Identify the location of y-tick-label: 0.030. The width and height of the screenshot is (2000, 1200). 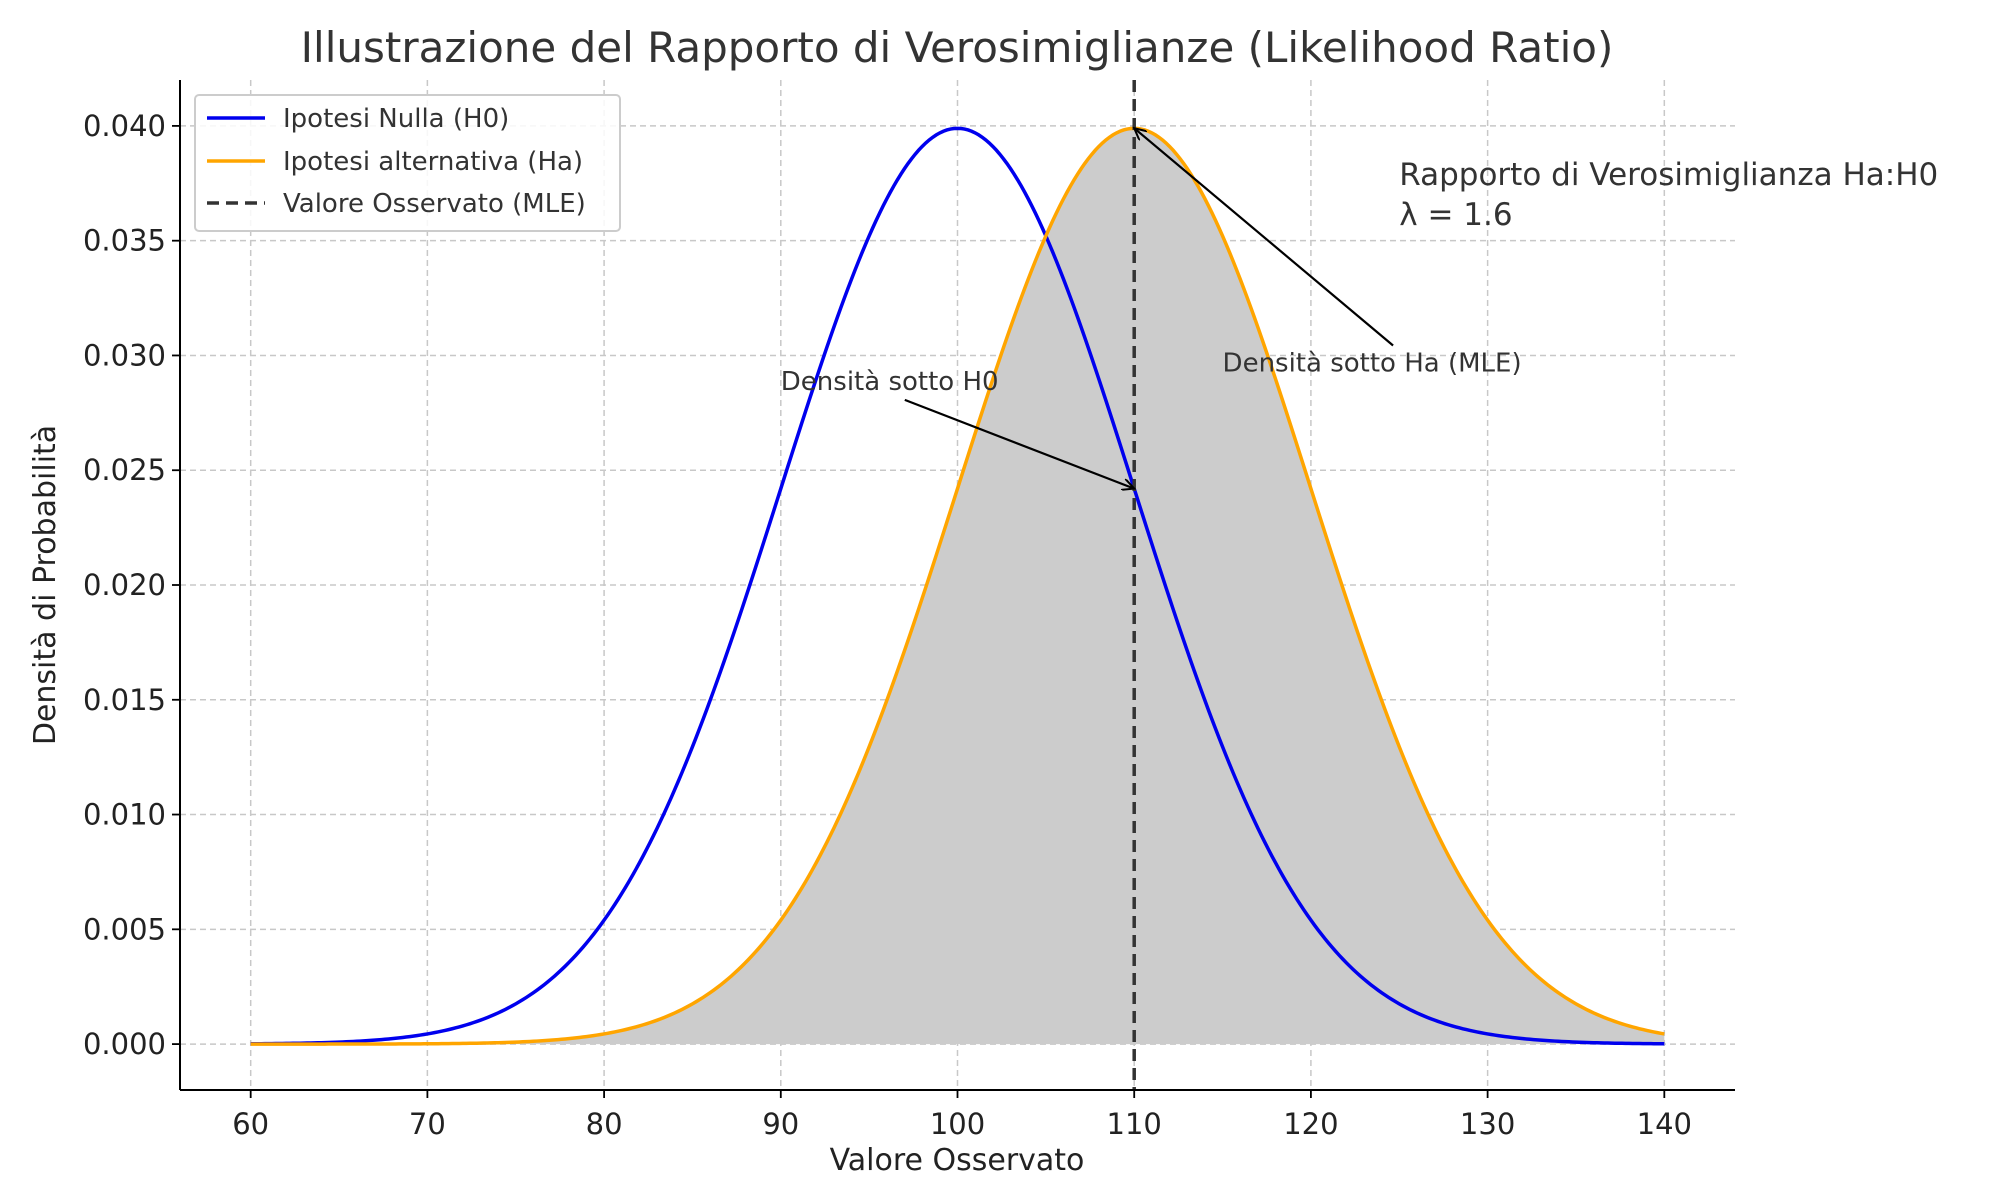
(124, 355).